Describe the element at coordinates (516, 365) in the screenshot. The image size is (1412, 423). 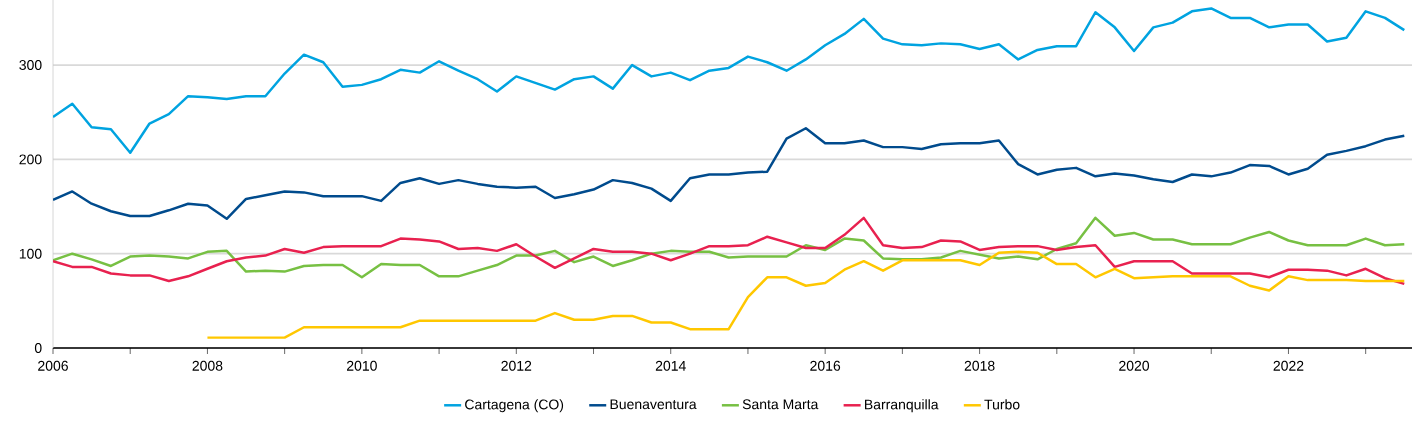
I see `x-tick-label: 2012` at that location.